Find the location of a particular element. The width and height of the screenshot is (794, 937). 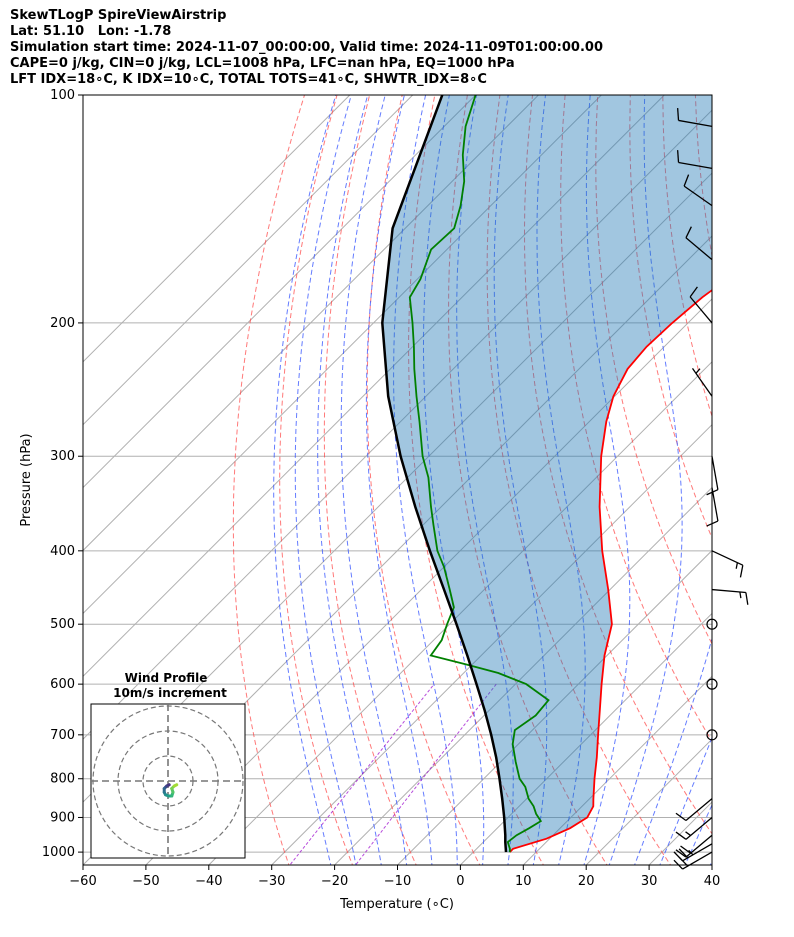

y-tick-label: 800 is located at coordinates (62, 779).